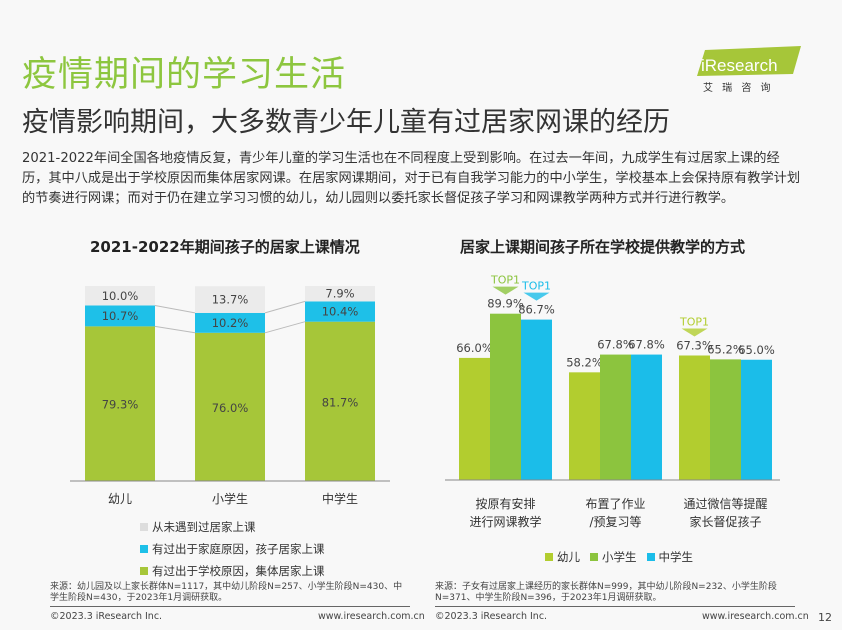 The image size is (842, 630). Describe the element at coordinates (238, 571) in the screenshot. I see `legend-label: 有过出于学校原因，集体居家上课` at that location.